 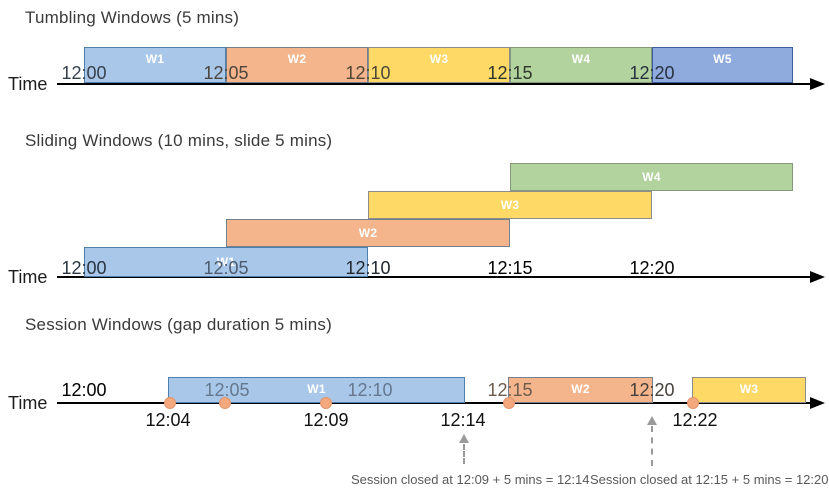 I want to click on session-closed-annotation: Session closed at 12:09 + 5 mins = 12:14, so click(x=470, y=479).